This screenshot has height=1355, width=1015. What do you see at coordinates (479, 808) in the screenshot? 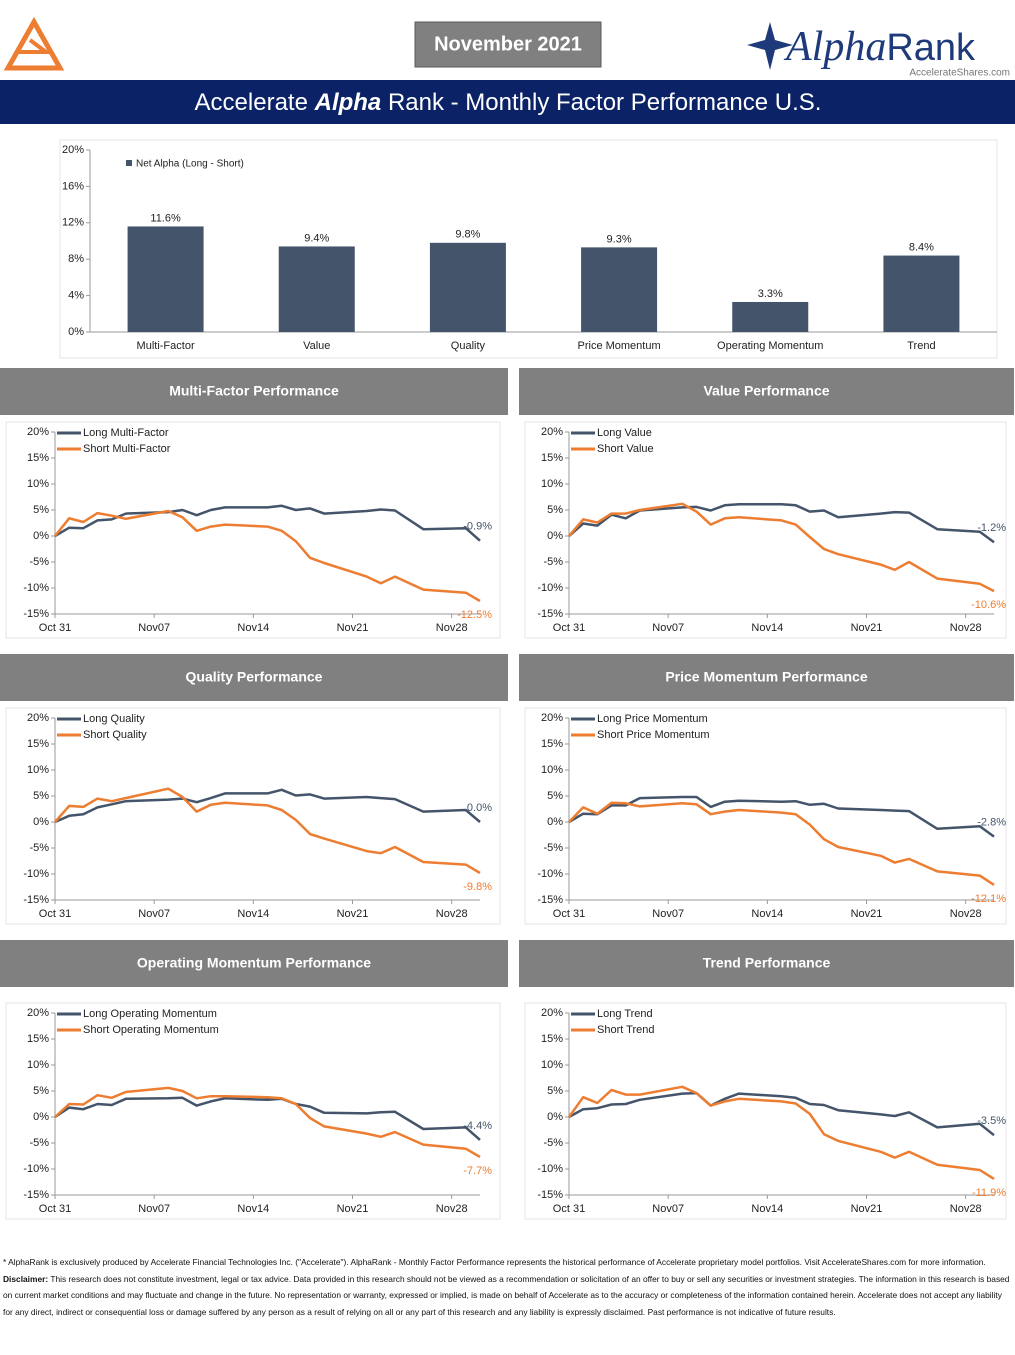
I see `end-value-label: 0.0%` at bounding box center [479, 808].